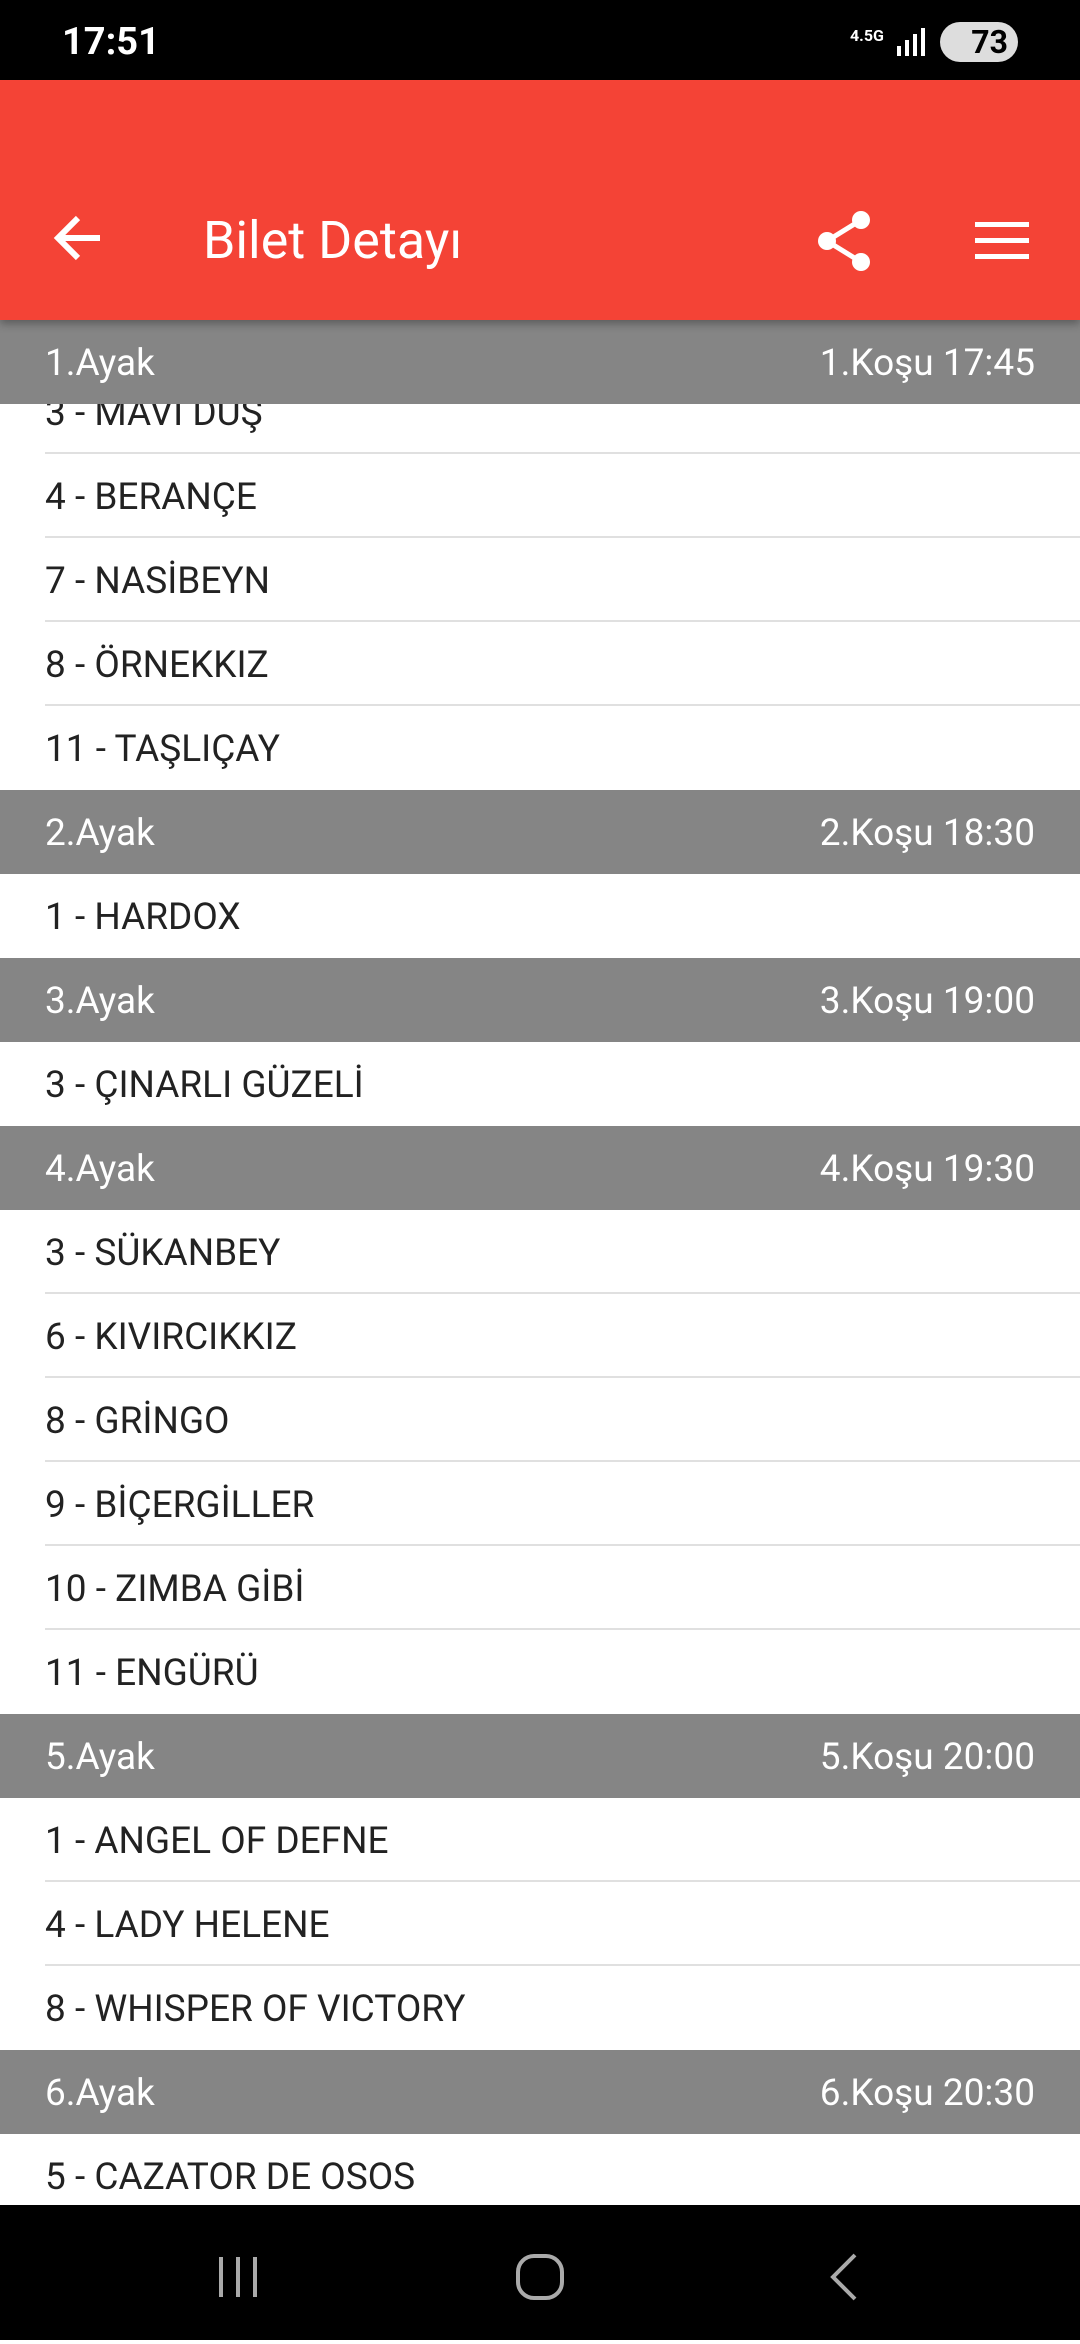  I want to click on horse-name: 8 - WHISPER OF VICTORY, so click(255, 2009).